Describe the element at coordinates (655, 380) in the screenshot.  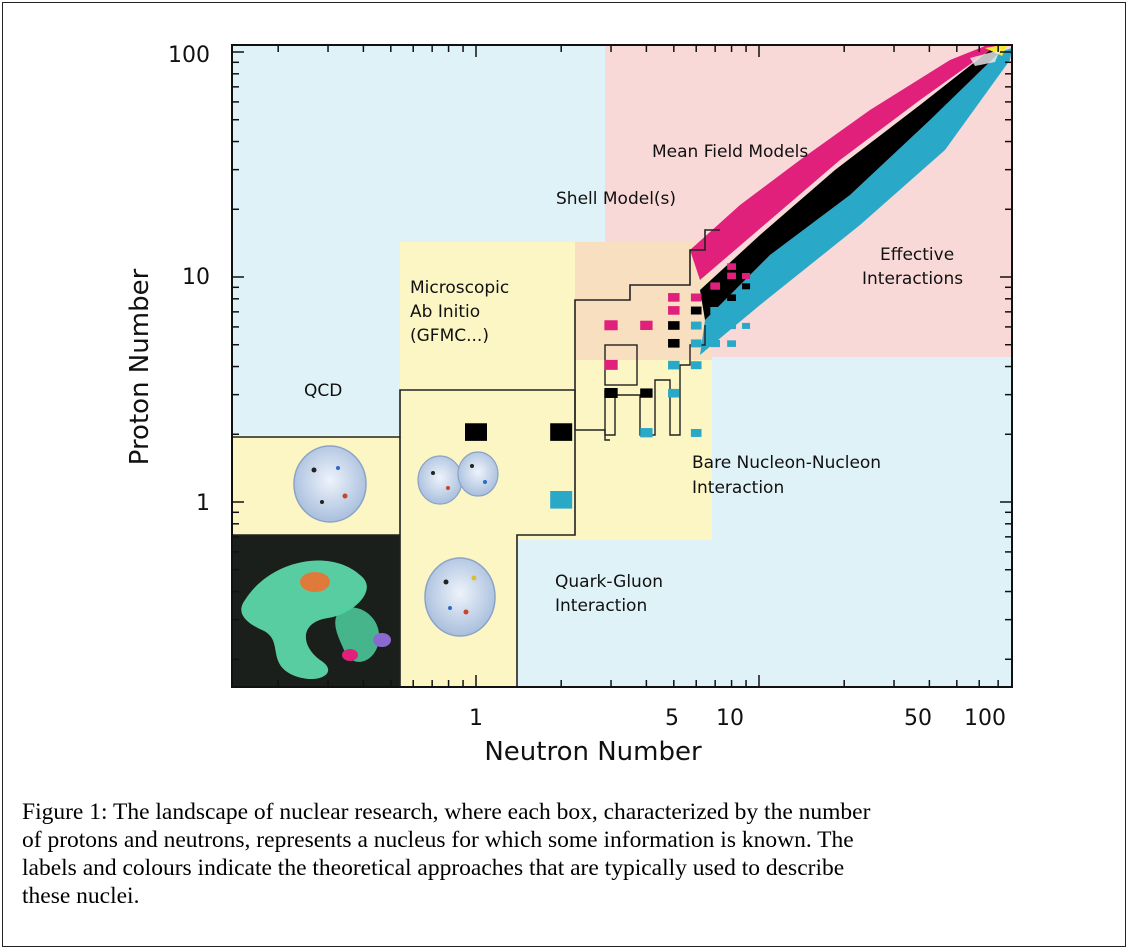
I see `staircase-right` at that location.